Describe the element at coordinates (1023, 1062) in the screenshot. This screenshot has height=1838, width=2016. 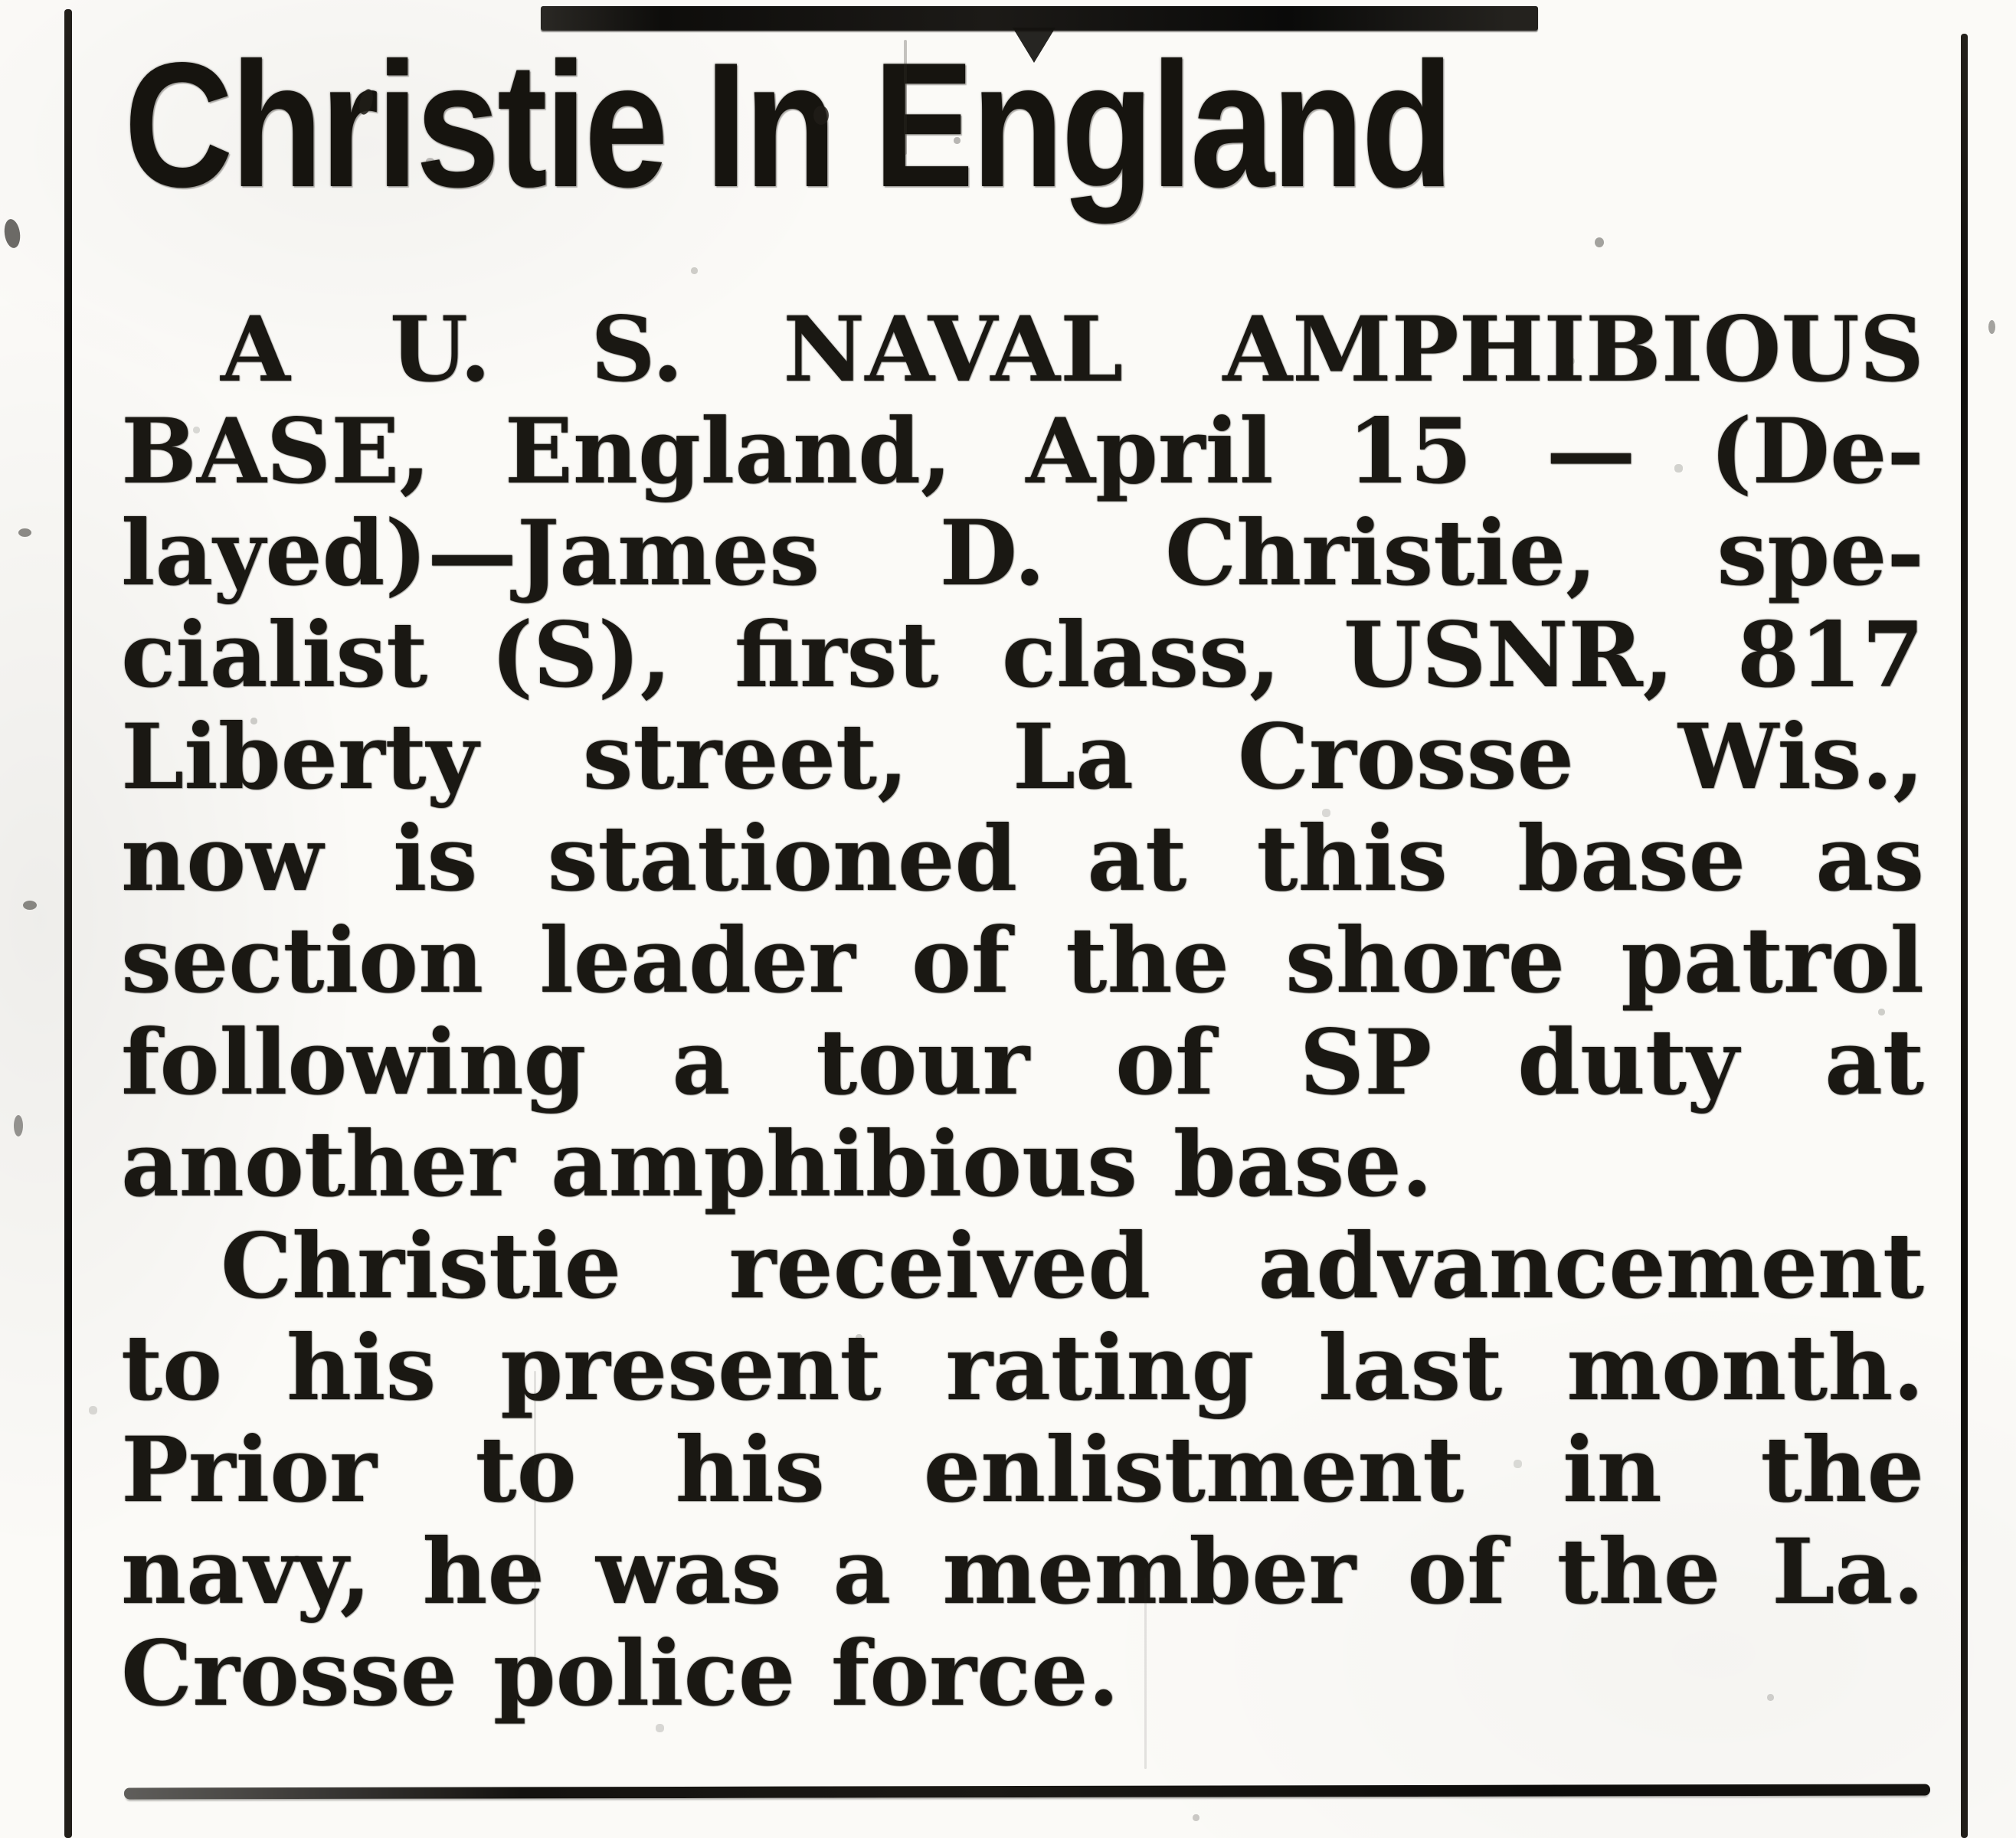
I see `article-line: following a tour of SP duty at` at that location.